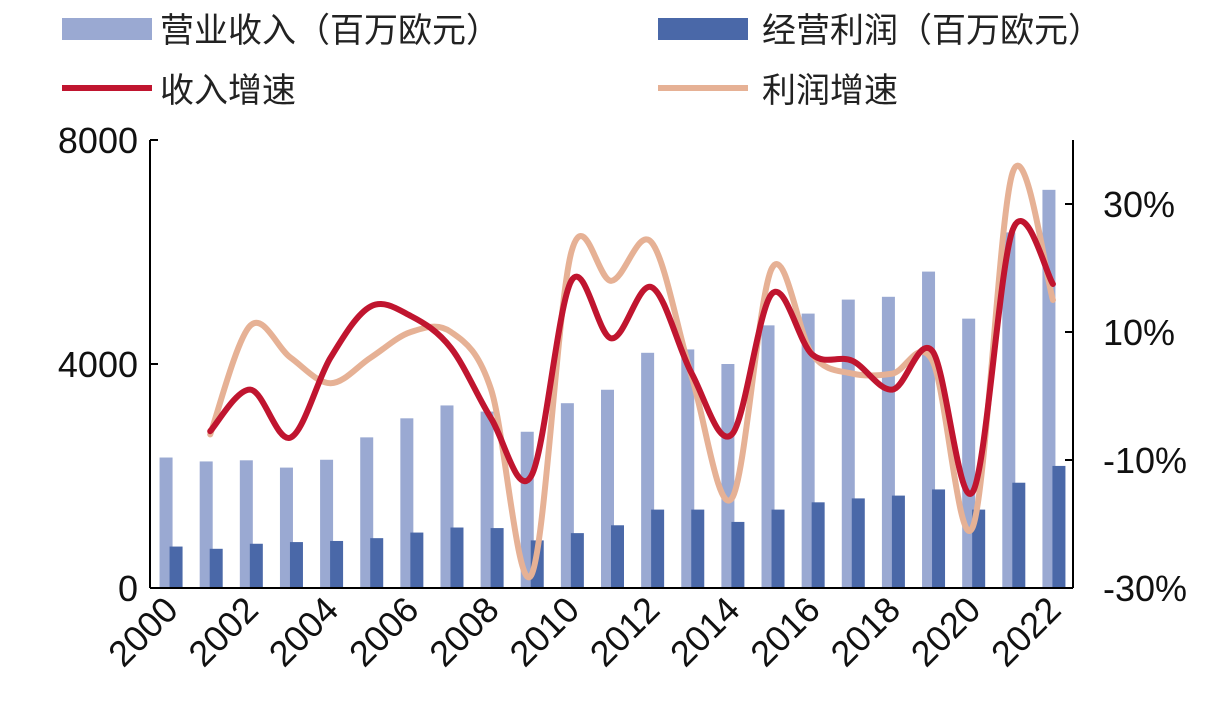  I want to click on bar-profit-2014, so click(738, 554).